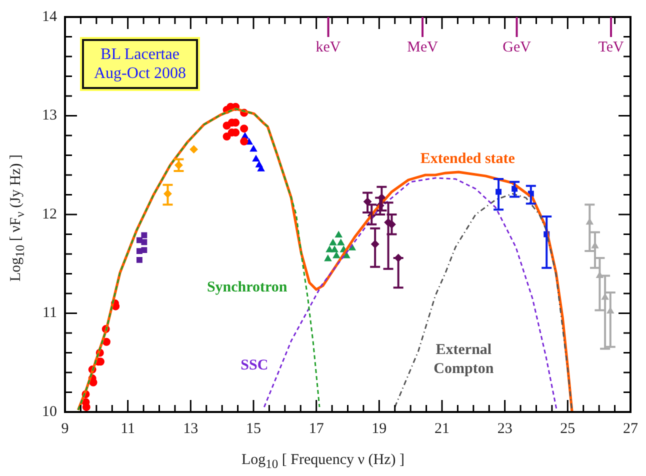 The height and width of the screenshot is (476, 646). Describe the element at coordinates (128, 428) in the screenshot. I see `x-tick-label: 11` at that location.